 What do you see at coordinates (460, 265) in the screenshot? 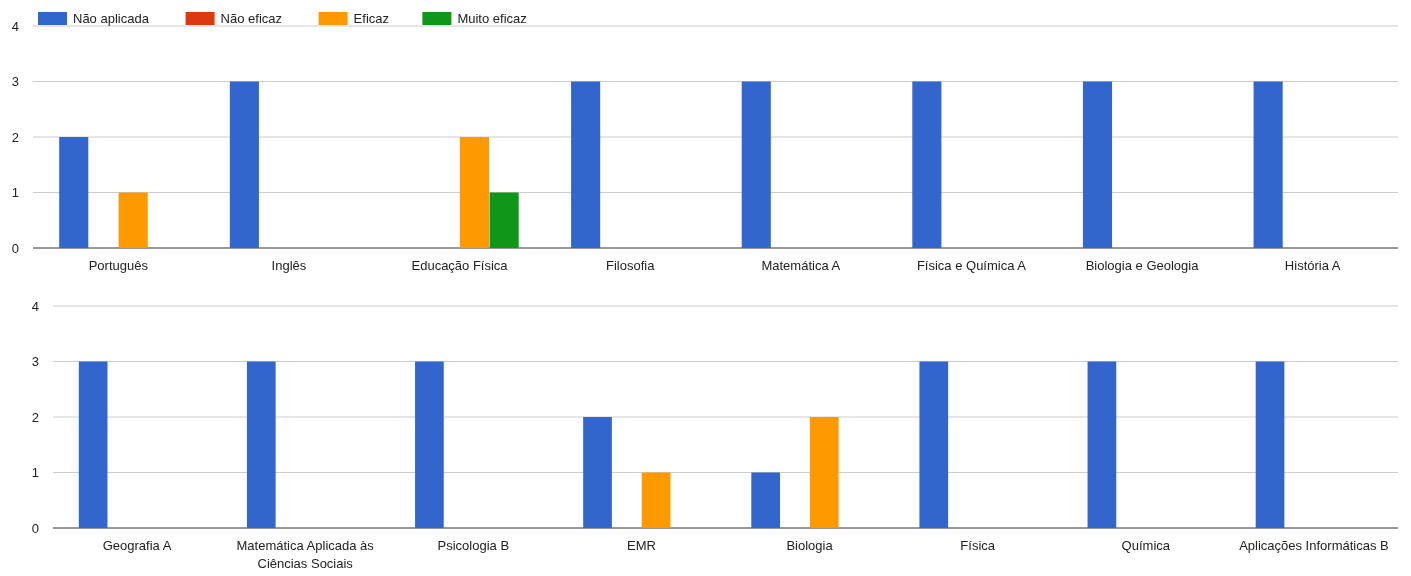
I see `x-tick-label: Educação Física` at bounding box center [460, 265].